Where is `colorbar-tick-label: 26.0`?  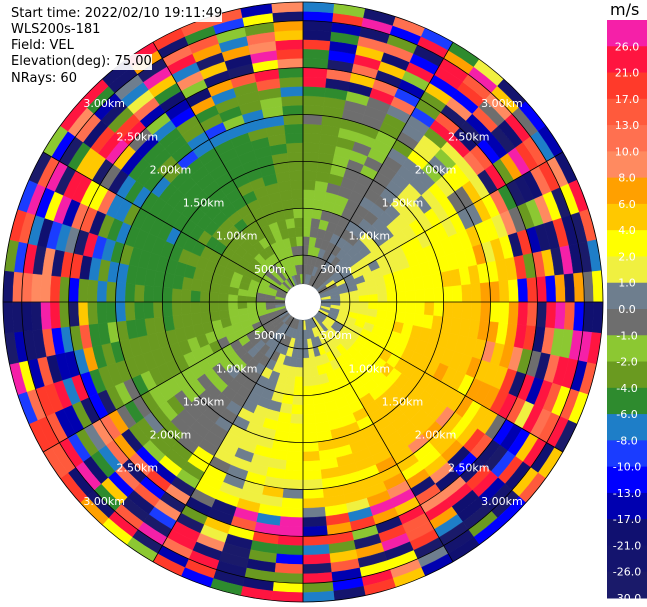
colorbar-tick-label: 26.0 is located at coordinates (627, 46).